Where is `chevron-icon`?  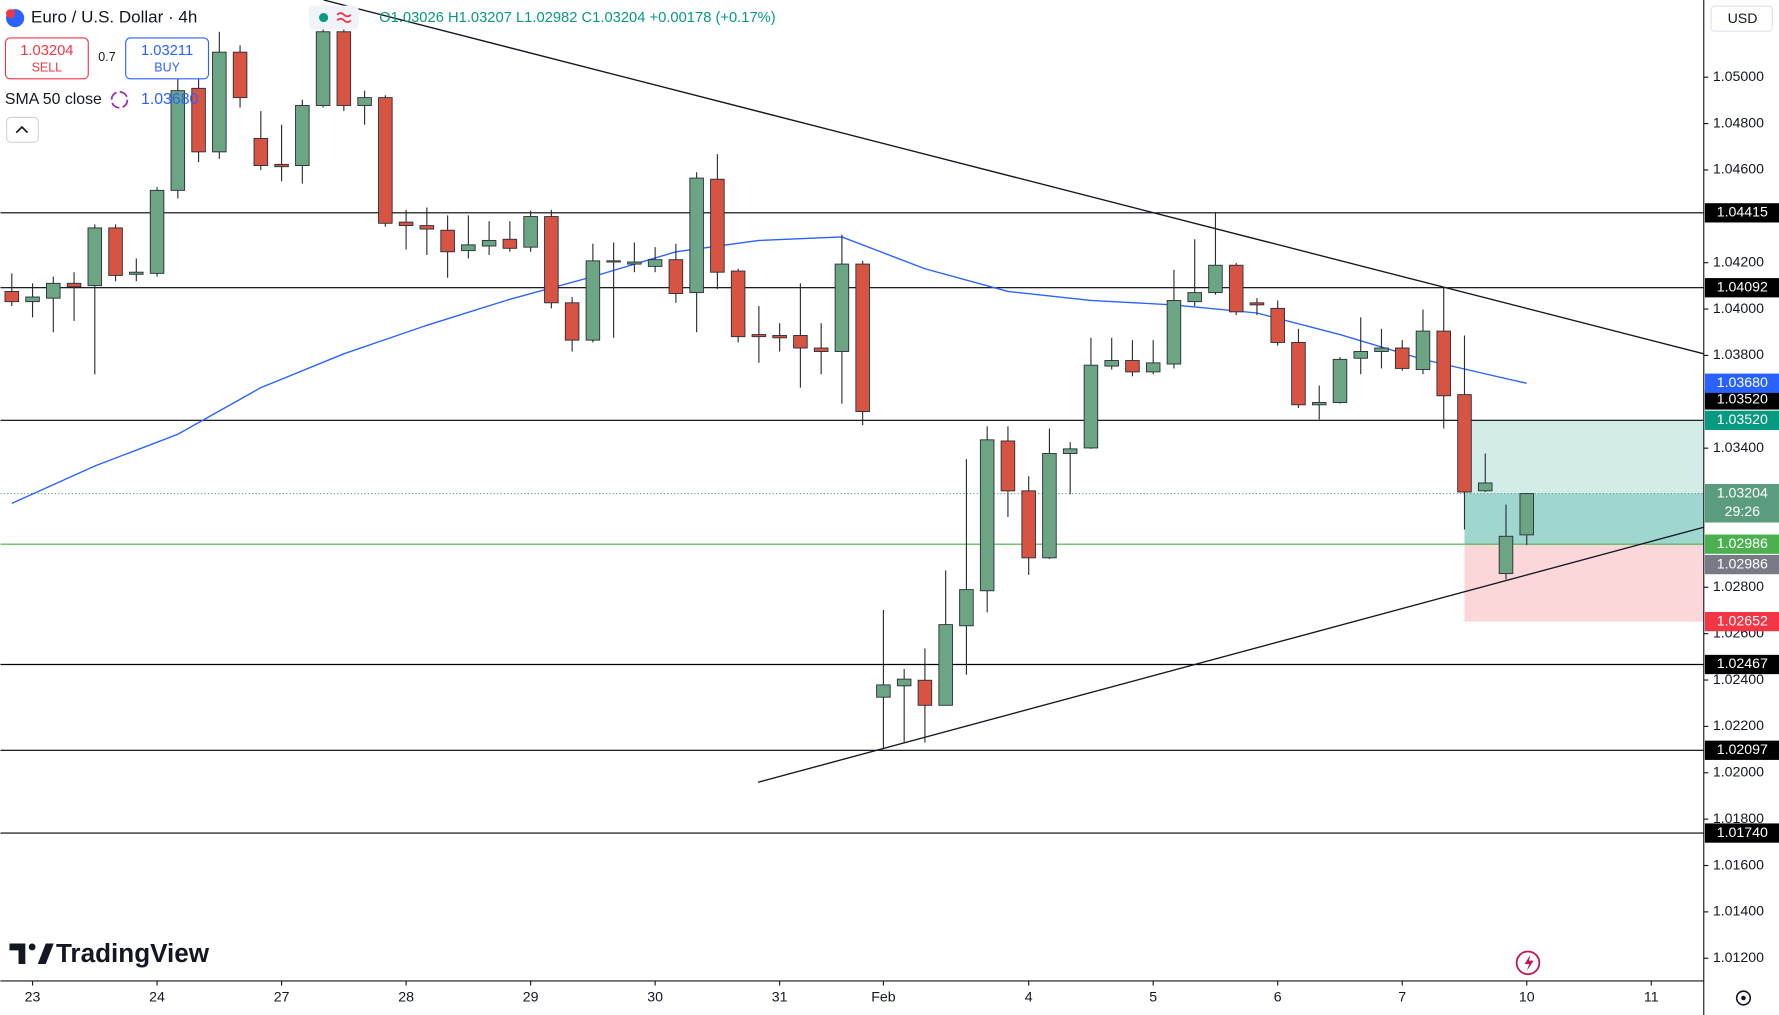
chevron-icon is located at coordinates (22, 129).